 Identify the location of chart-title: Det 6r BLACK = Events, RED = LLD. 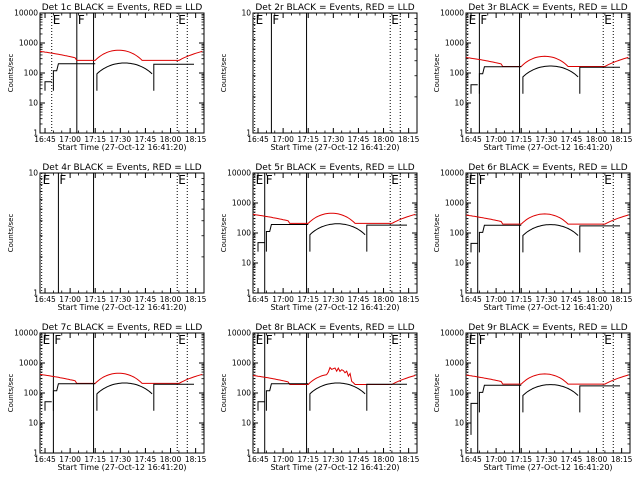
(547, 168).